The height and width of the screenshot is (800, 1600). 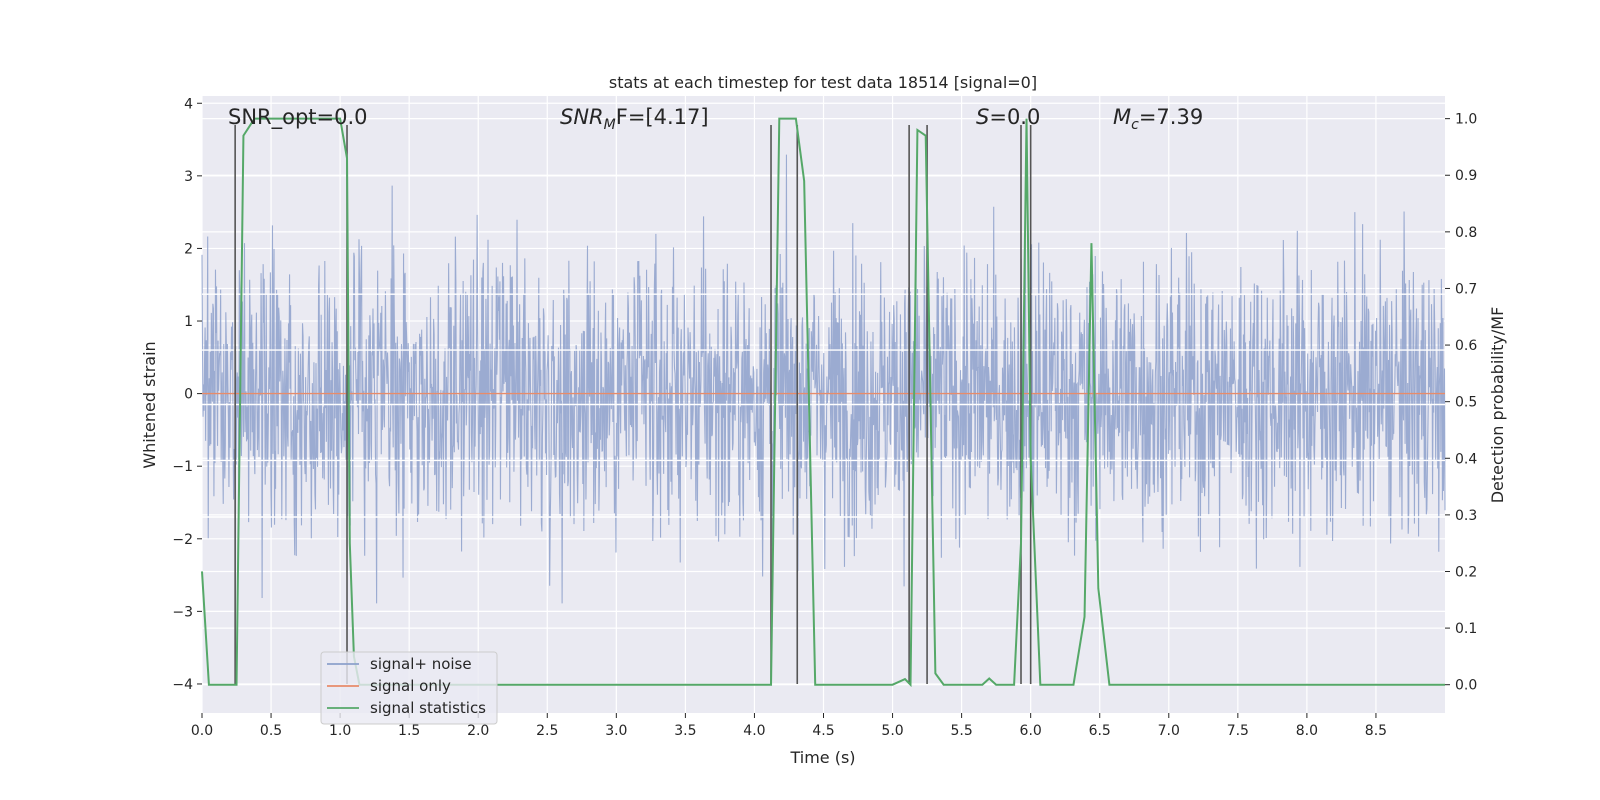 I want to click on x-tick-label: 4.0, so click(x=754, y=731).